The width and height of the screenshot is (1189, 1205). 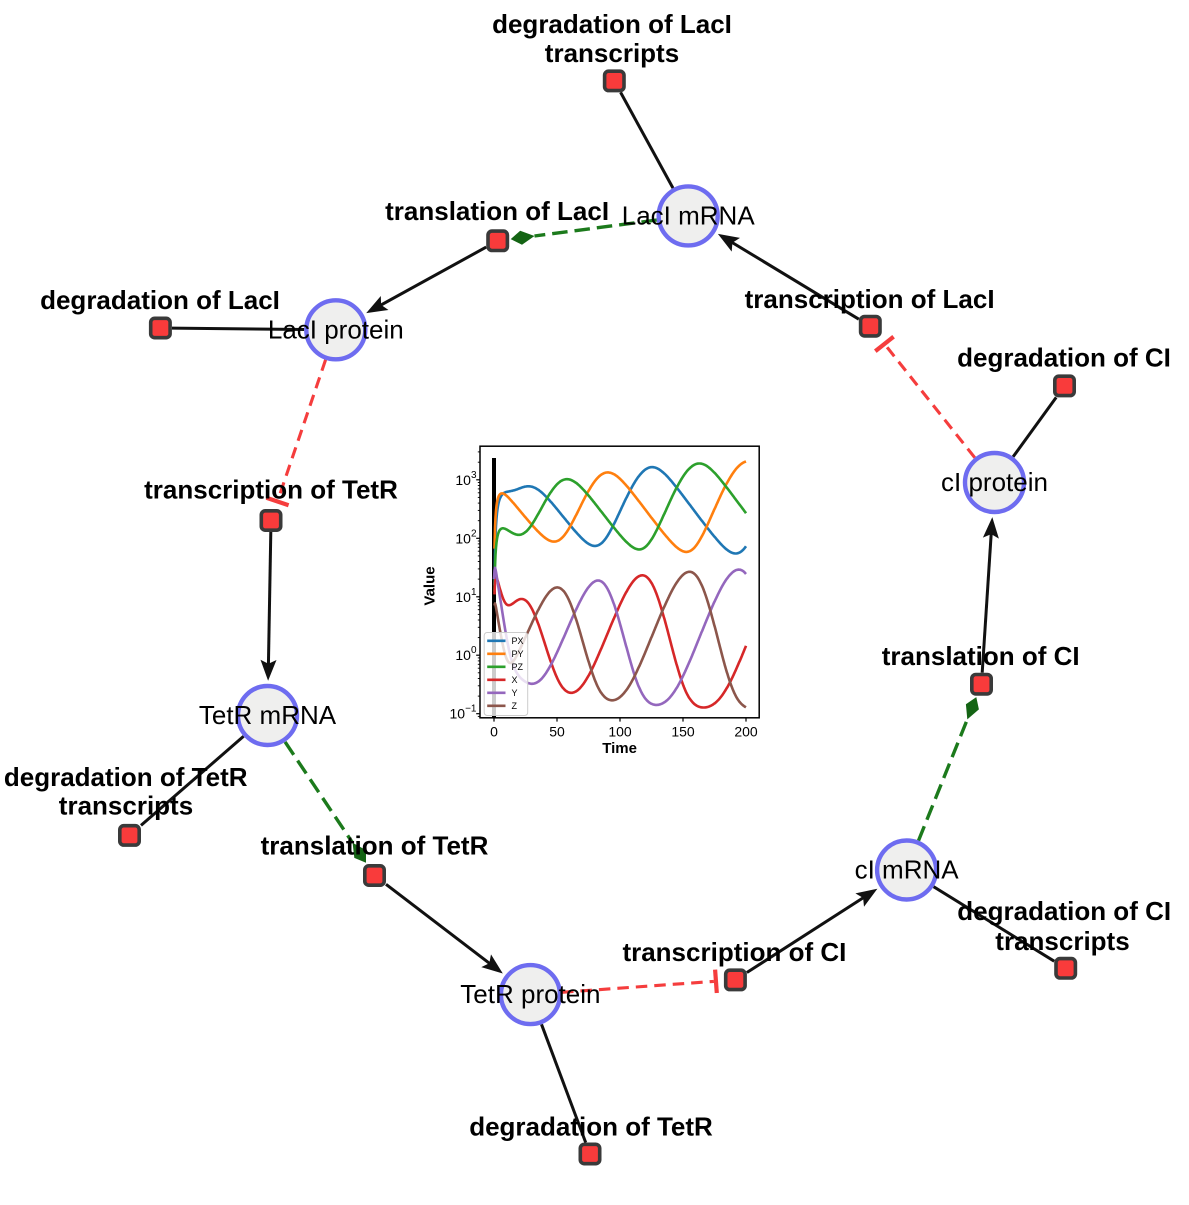 I want to click on svg-text: cI protein, so click(x=994, y=482).